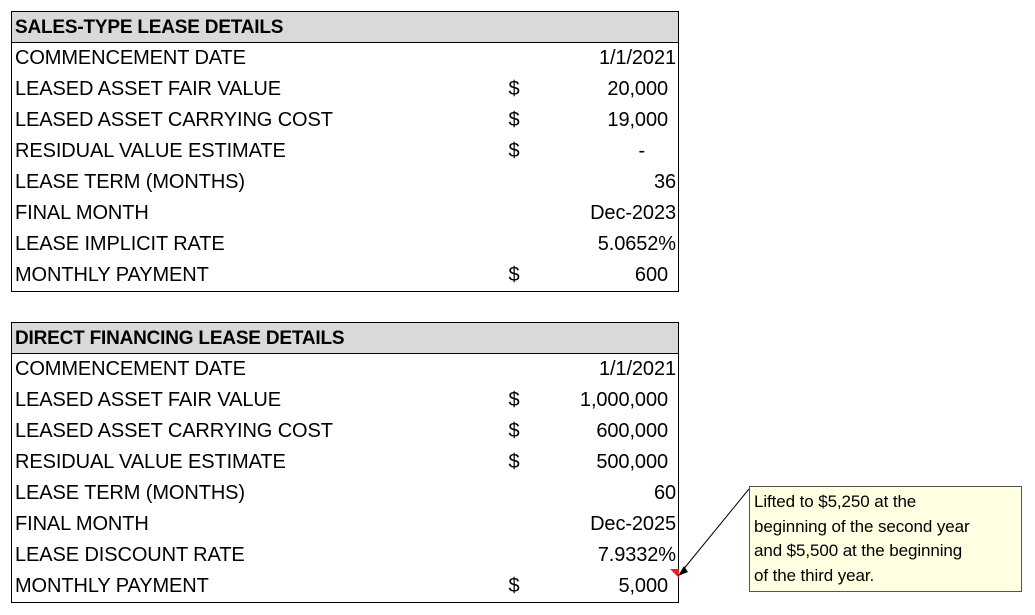  I want to click on table-row: LEASED ASSET FAIR VALUE $ 20,000, so click(345, 89).